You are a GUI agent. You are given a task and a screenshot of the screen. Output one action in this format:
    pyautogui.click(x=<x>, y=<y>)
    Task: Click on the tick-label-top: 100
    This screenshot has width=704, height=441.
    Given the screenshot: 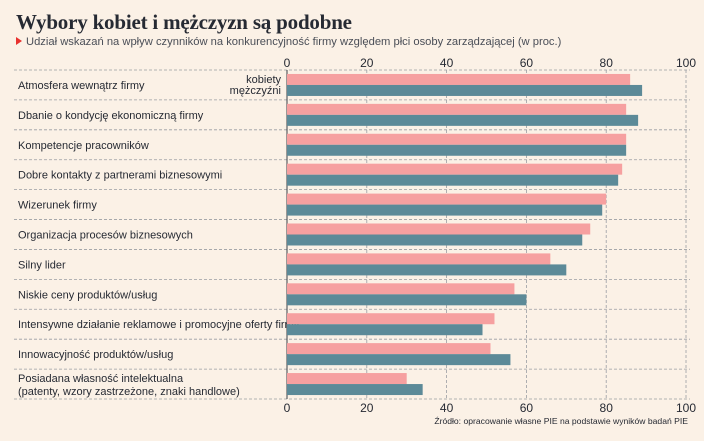 What is the action you would take?
    pyautogui.click(x=686, y=63)
    